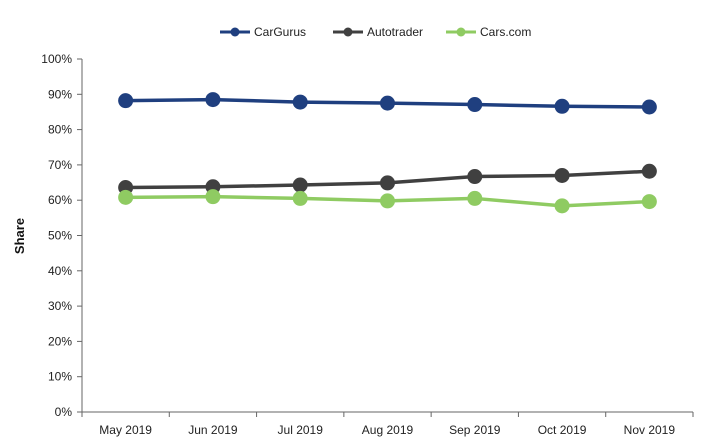  I want to click on x-tick-label: Nov 2019, so click(650, 430).